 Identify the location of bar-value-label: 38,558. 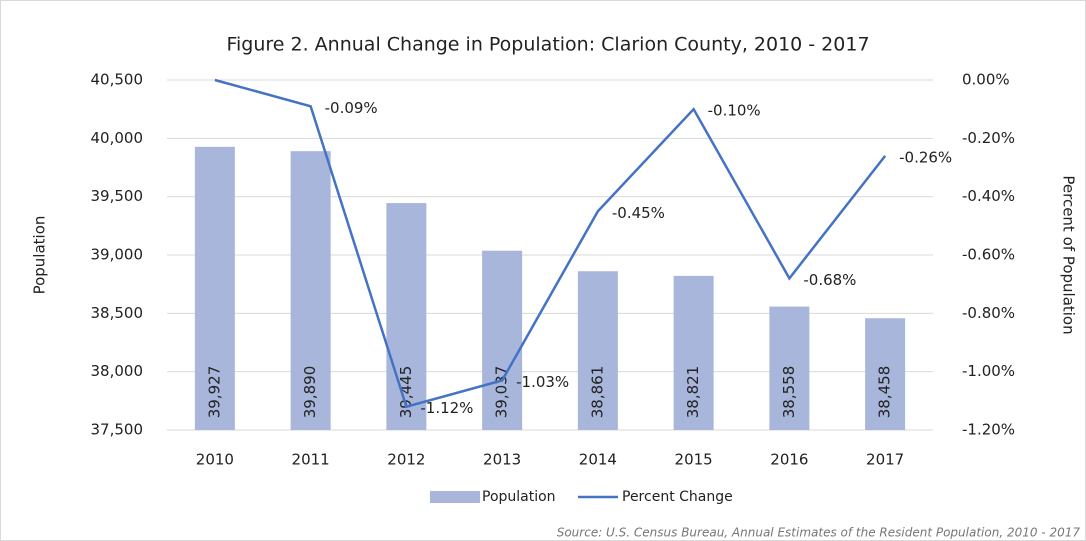
(789, 392).